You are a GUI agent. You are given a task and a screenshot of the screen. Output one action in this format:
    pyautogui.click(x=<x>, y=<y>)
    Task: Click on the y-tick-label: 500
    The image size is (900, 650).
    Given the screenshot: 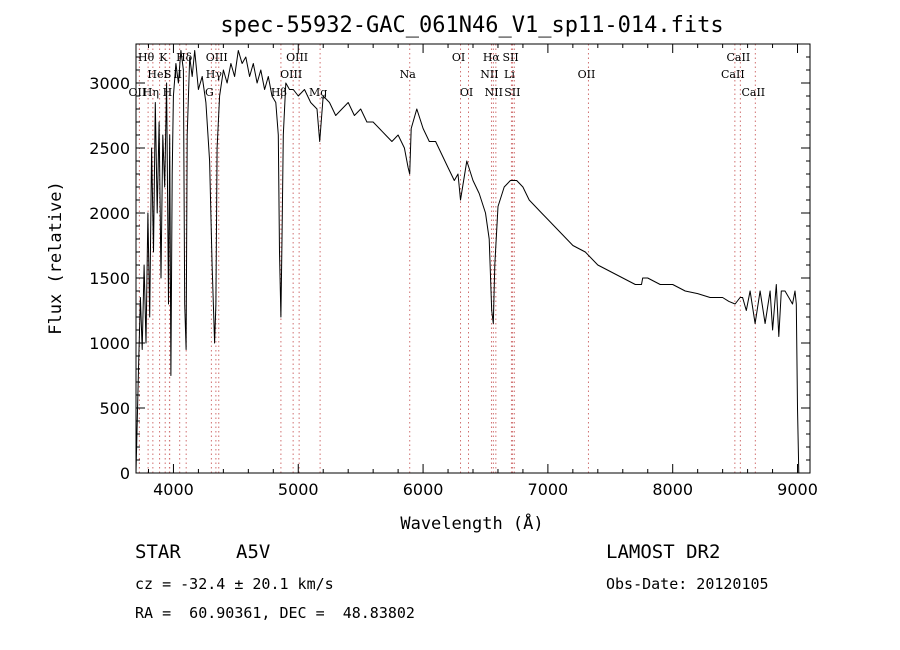 What is the action you would take?
    pyautogui.click(x=114, y=408)
    